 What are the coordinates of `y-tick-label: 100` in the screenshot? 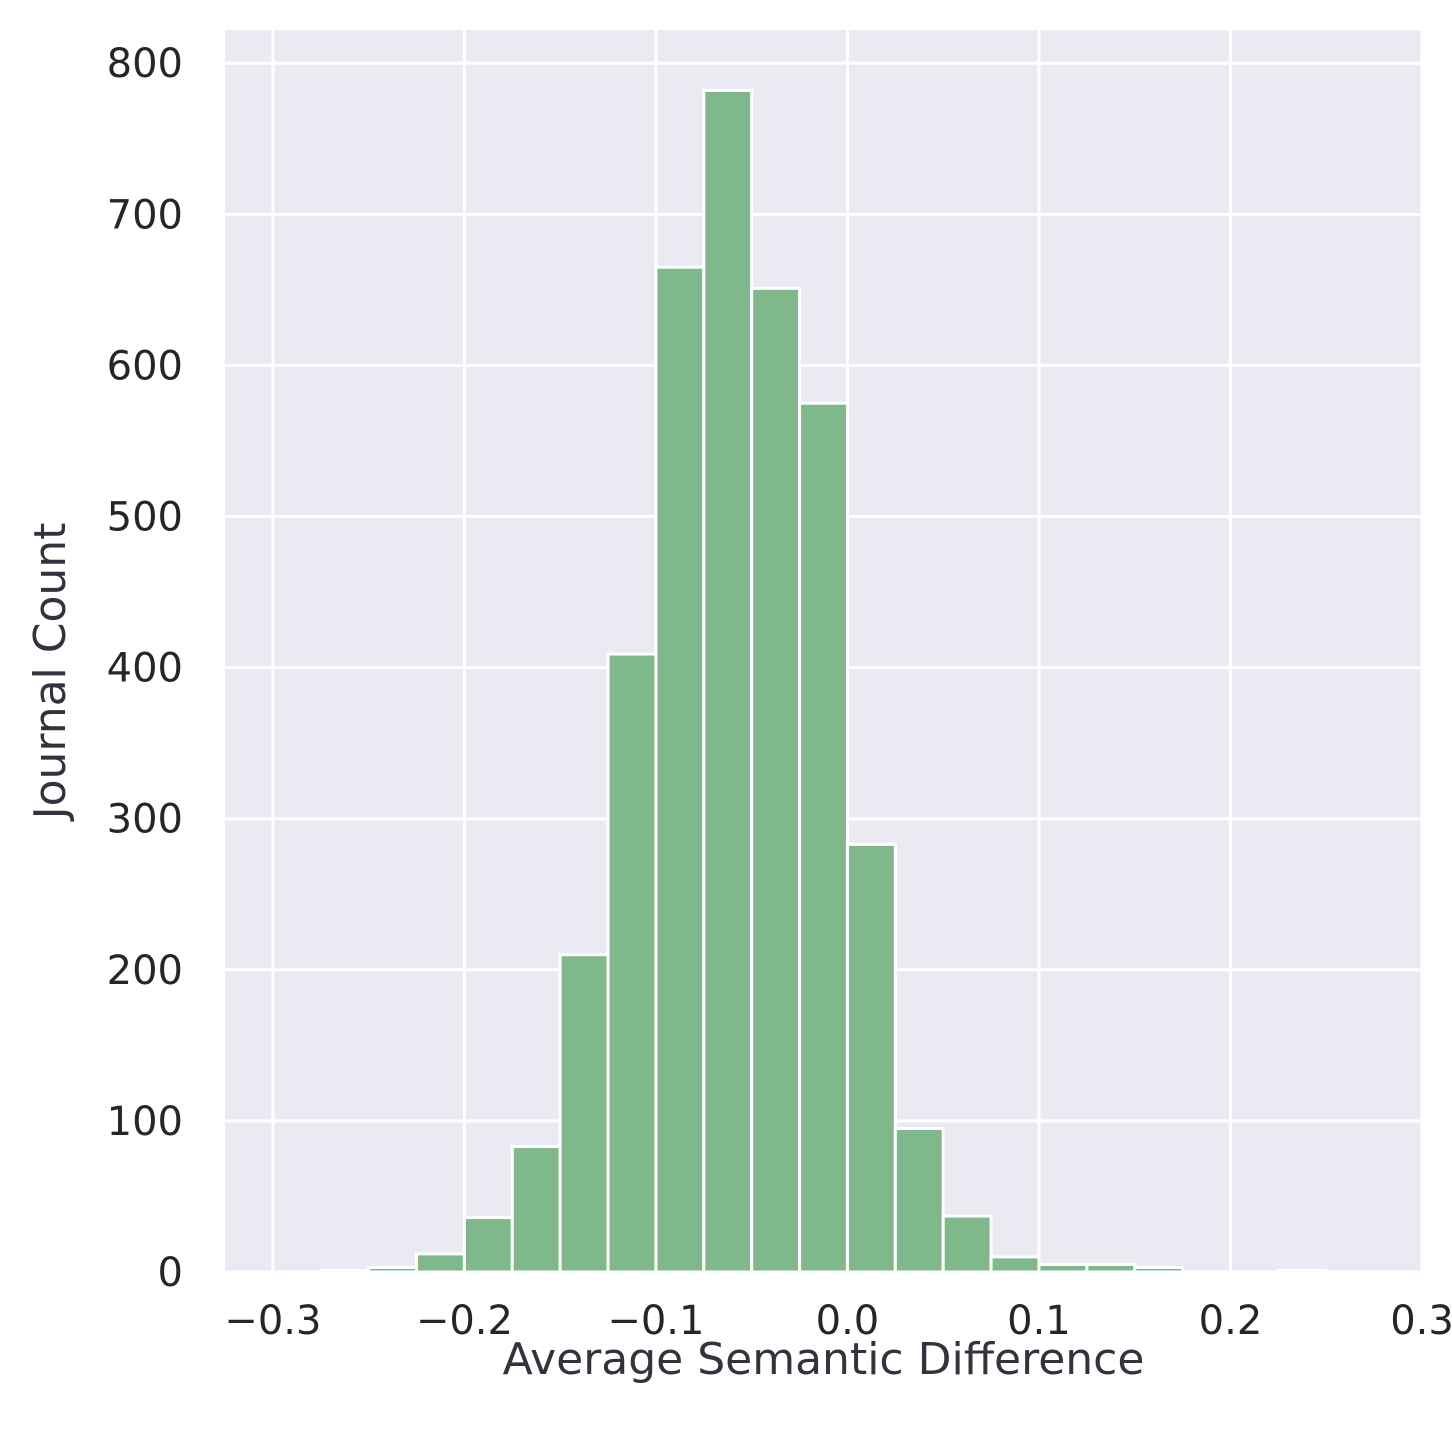 It's located at (145, 1122).